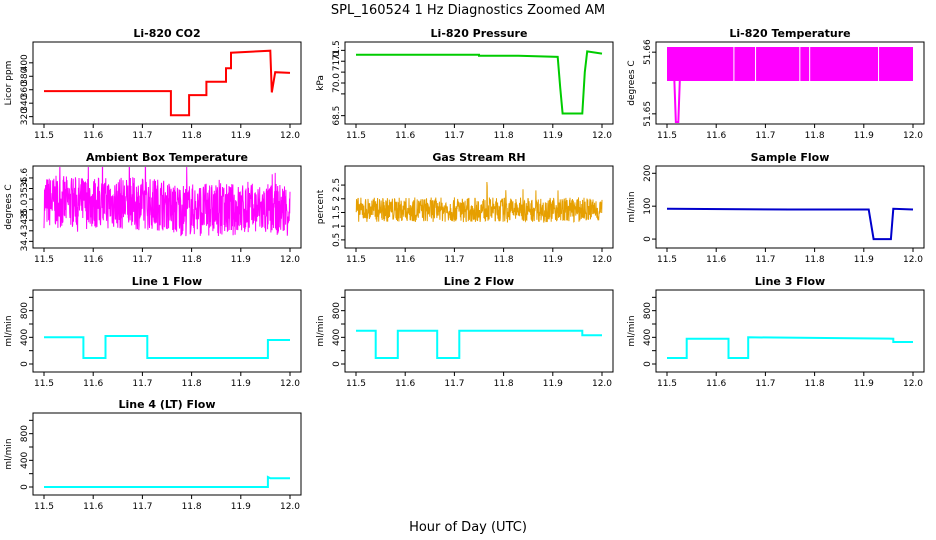  What do you see at coordinates (167, 281) in the screenshot?
I see `panel-title: Line 1 Flow` at bounding box center [167, 281].